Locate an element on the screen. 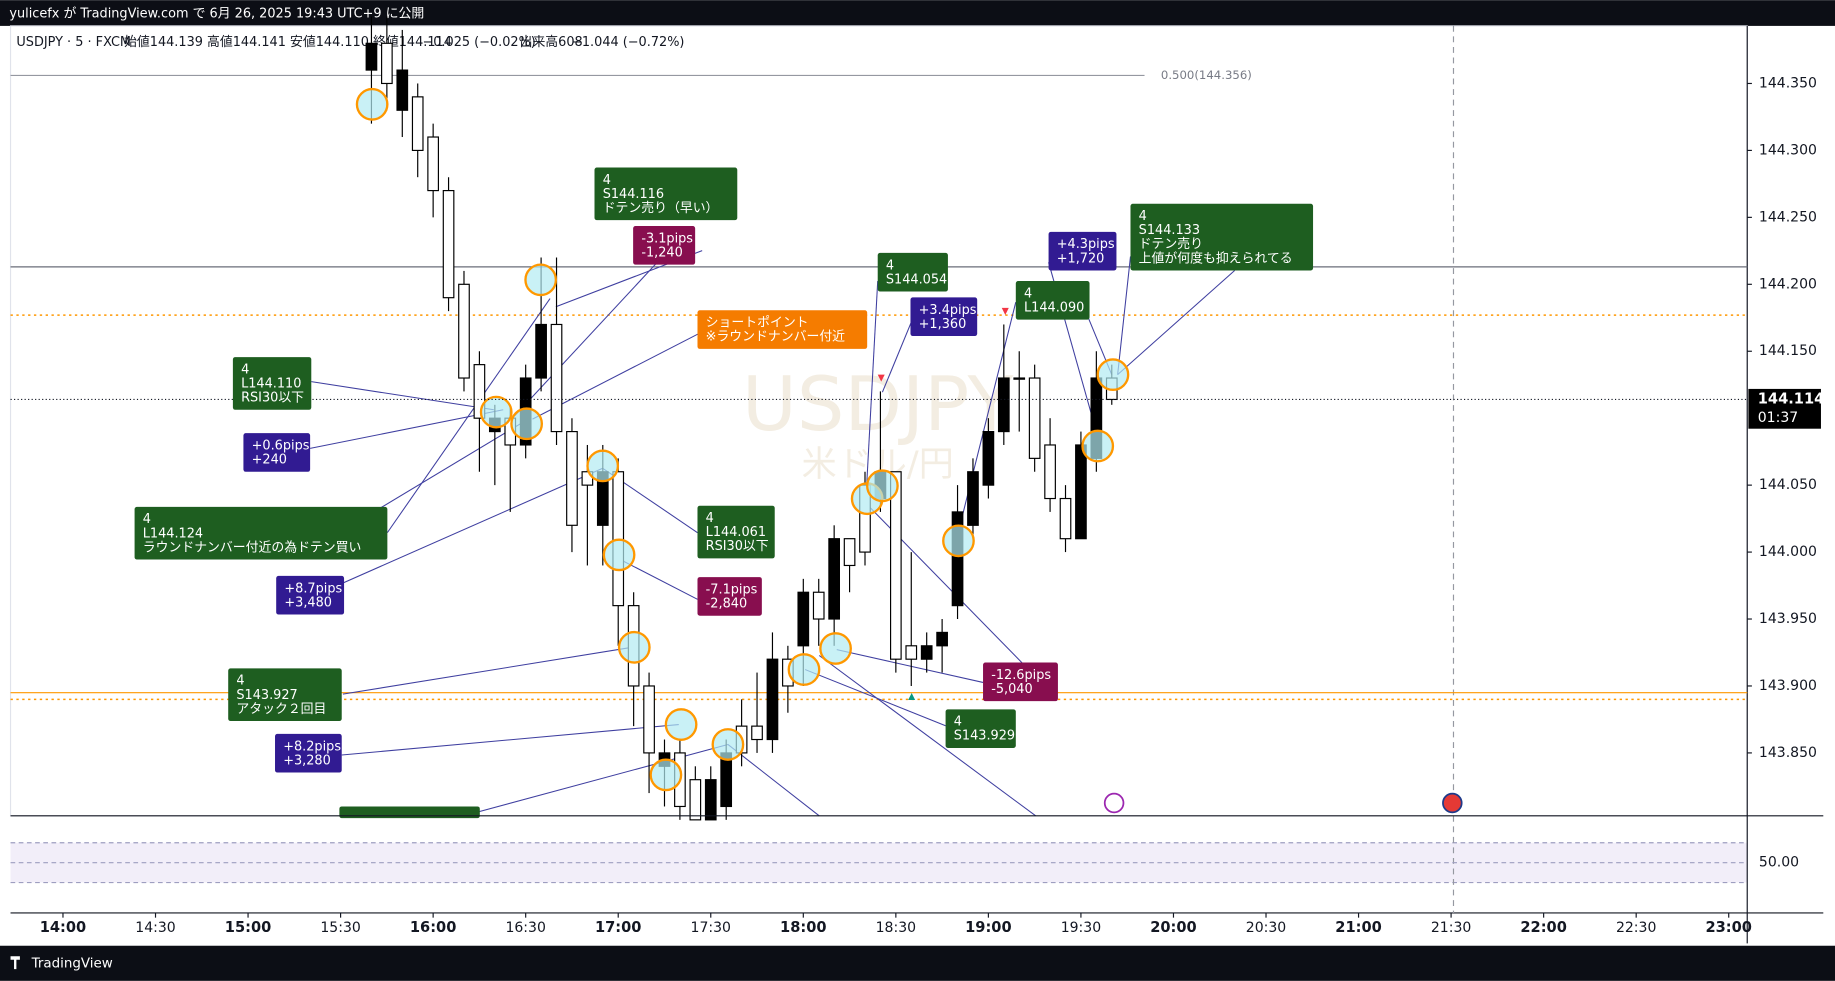 Image resolution: width=1835 pixels, height=981 pixels. time-tick-label: 19:00 is located at coordinates (988, 927).